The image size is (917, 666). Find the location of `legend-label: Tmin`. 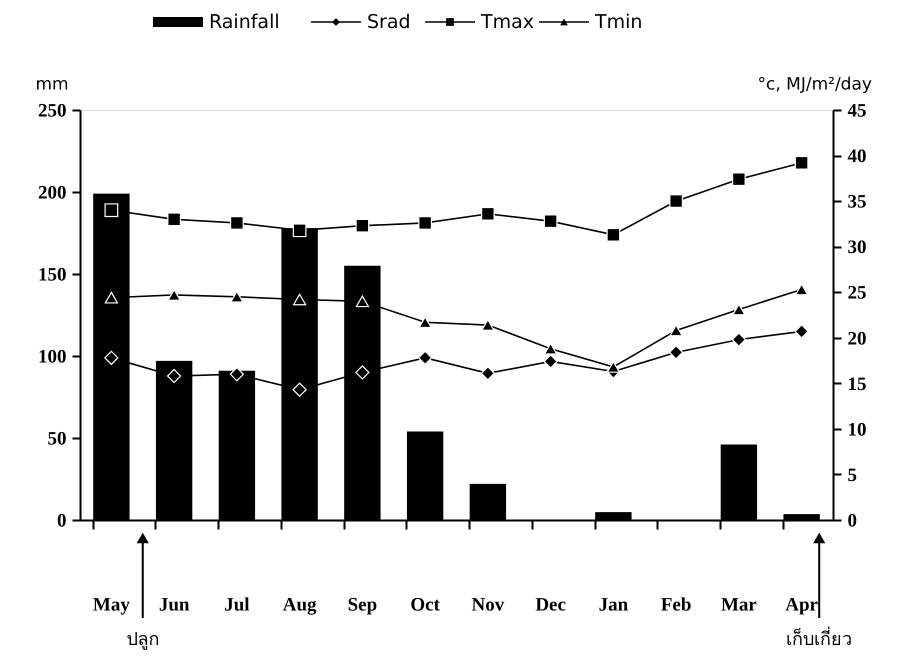

legend-label: Tmin is located at coordinates (618, 22).